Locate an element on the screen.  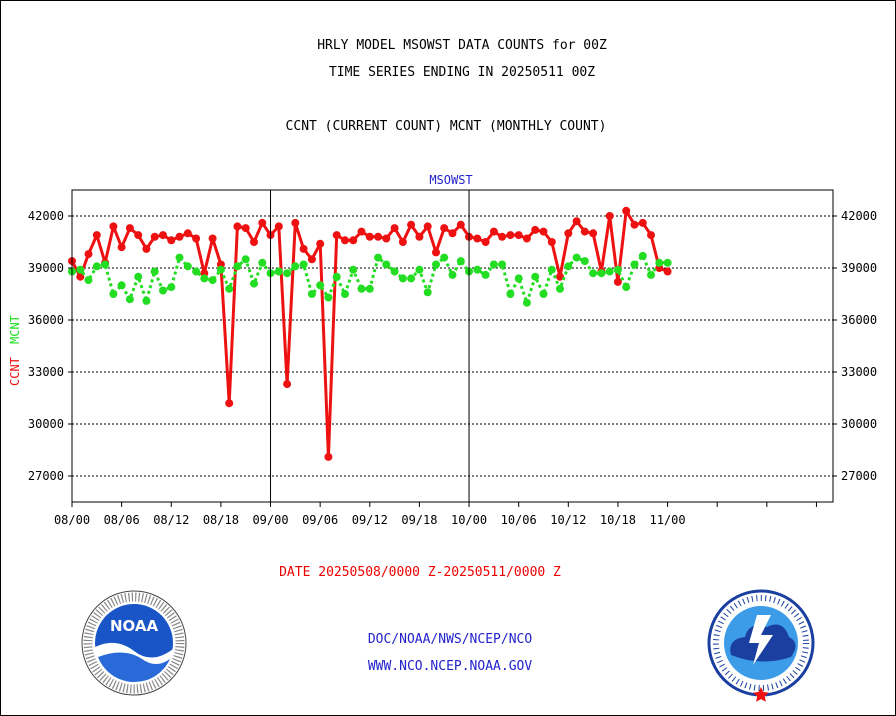
y-tick-label-left: 39000 is located at coordinates (46, 268).